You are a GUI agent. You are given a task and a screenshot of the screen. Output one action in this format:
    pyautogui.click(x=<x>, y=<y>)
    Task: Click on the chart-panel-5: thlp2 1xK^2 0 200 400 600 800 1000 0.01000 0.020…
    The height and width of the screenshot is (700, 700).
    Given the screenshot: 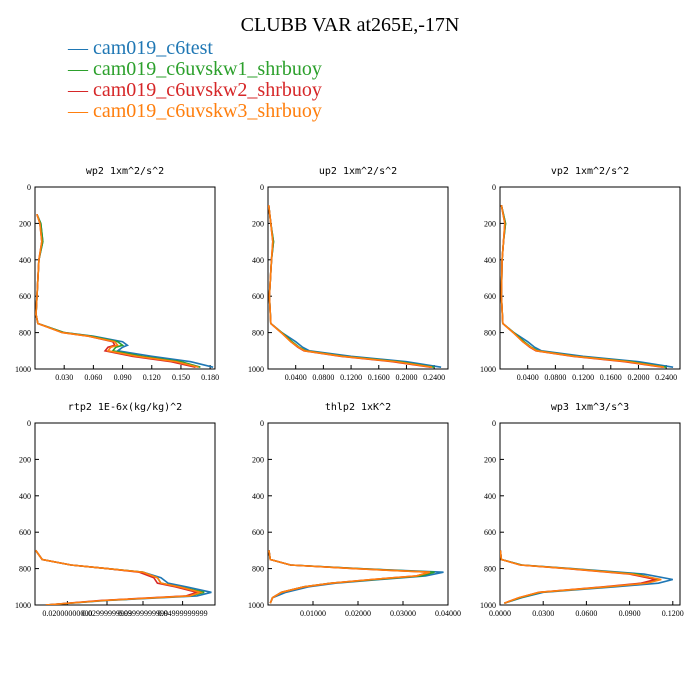 What is the action you would take?
    pyautogui.click(x=354, y=510)
    